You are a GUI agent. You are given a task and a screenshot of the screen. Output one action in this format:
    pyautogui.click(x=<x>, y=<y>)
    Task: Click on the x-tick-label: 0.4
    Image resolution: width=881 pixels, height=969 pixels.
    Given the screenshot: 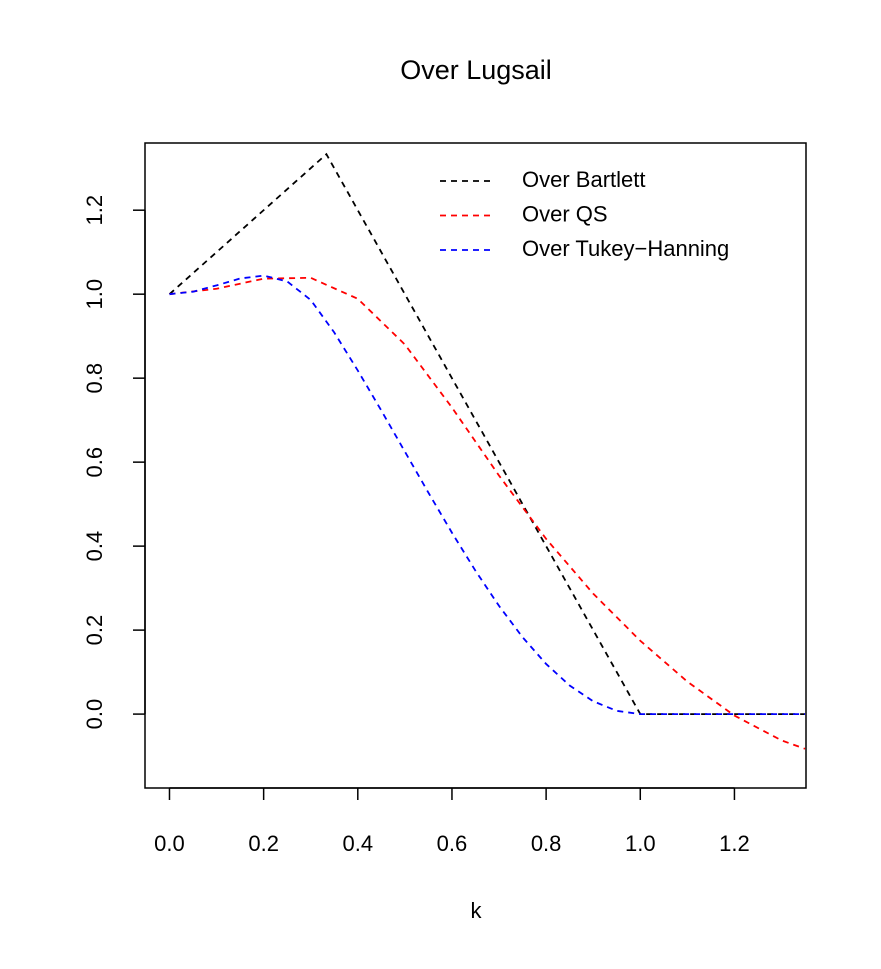 What is the action you would take?
    pyautogui.click(x=358, y=843)
    